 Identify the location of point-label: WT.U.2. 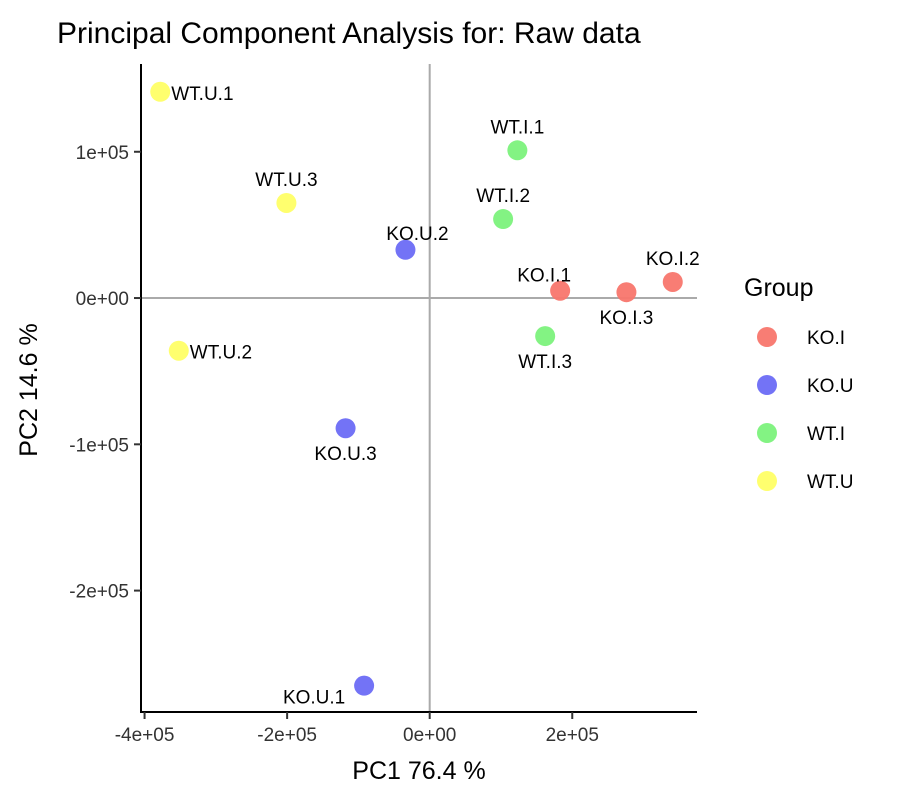
(221, 353).